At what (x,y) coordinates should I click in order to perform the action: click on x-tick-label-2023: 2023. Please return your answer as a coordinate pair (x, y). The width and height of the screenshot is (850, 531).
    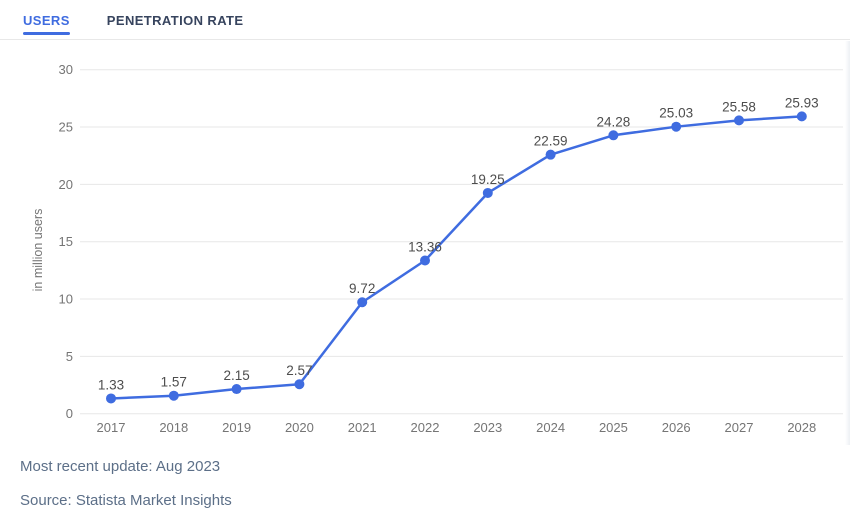
    Looking at the image, I should click on (487, 427).